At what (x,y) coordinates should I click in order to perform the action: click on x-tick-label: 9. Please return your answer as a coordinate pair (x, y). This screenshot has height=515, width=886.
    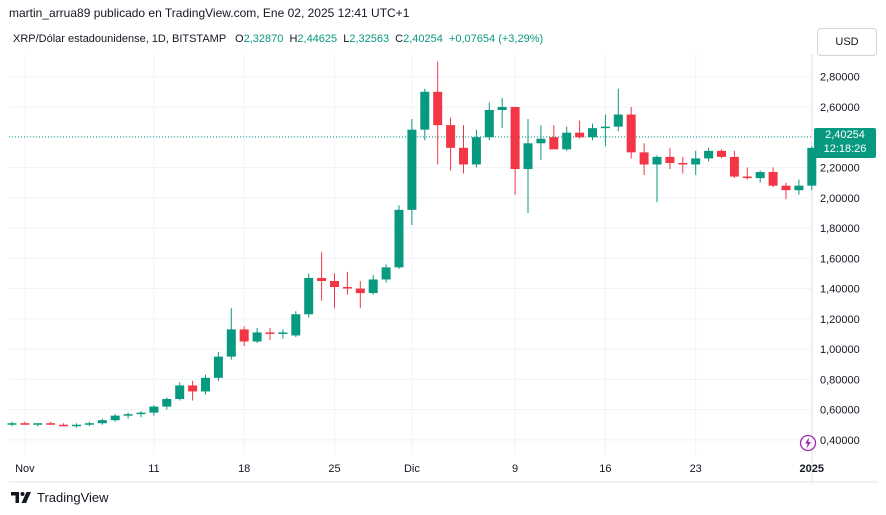
    Looking at the image, I should click on (515, 469).